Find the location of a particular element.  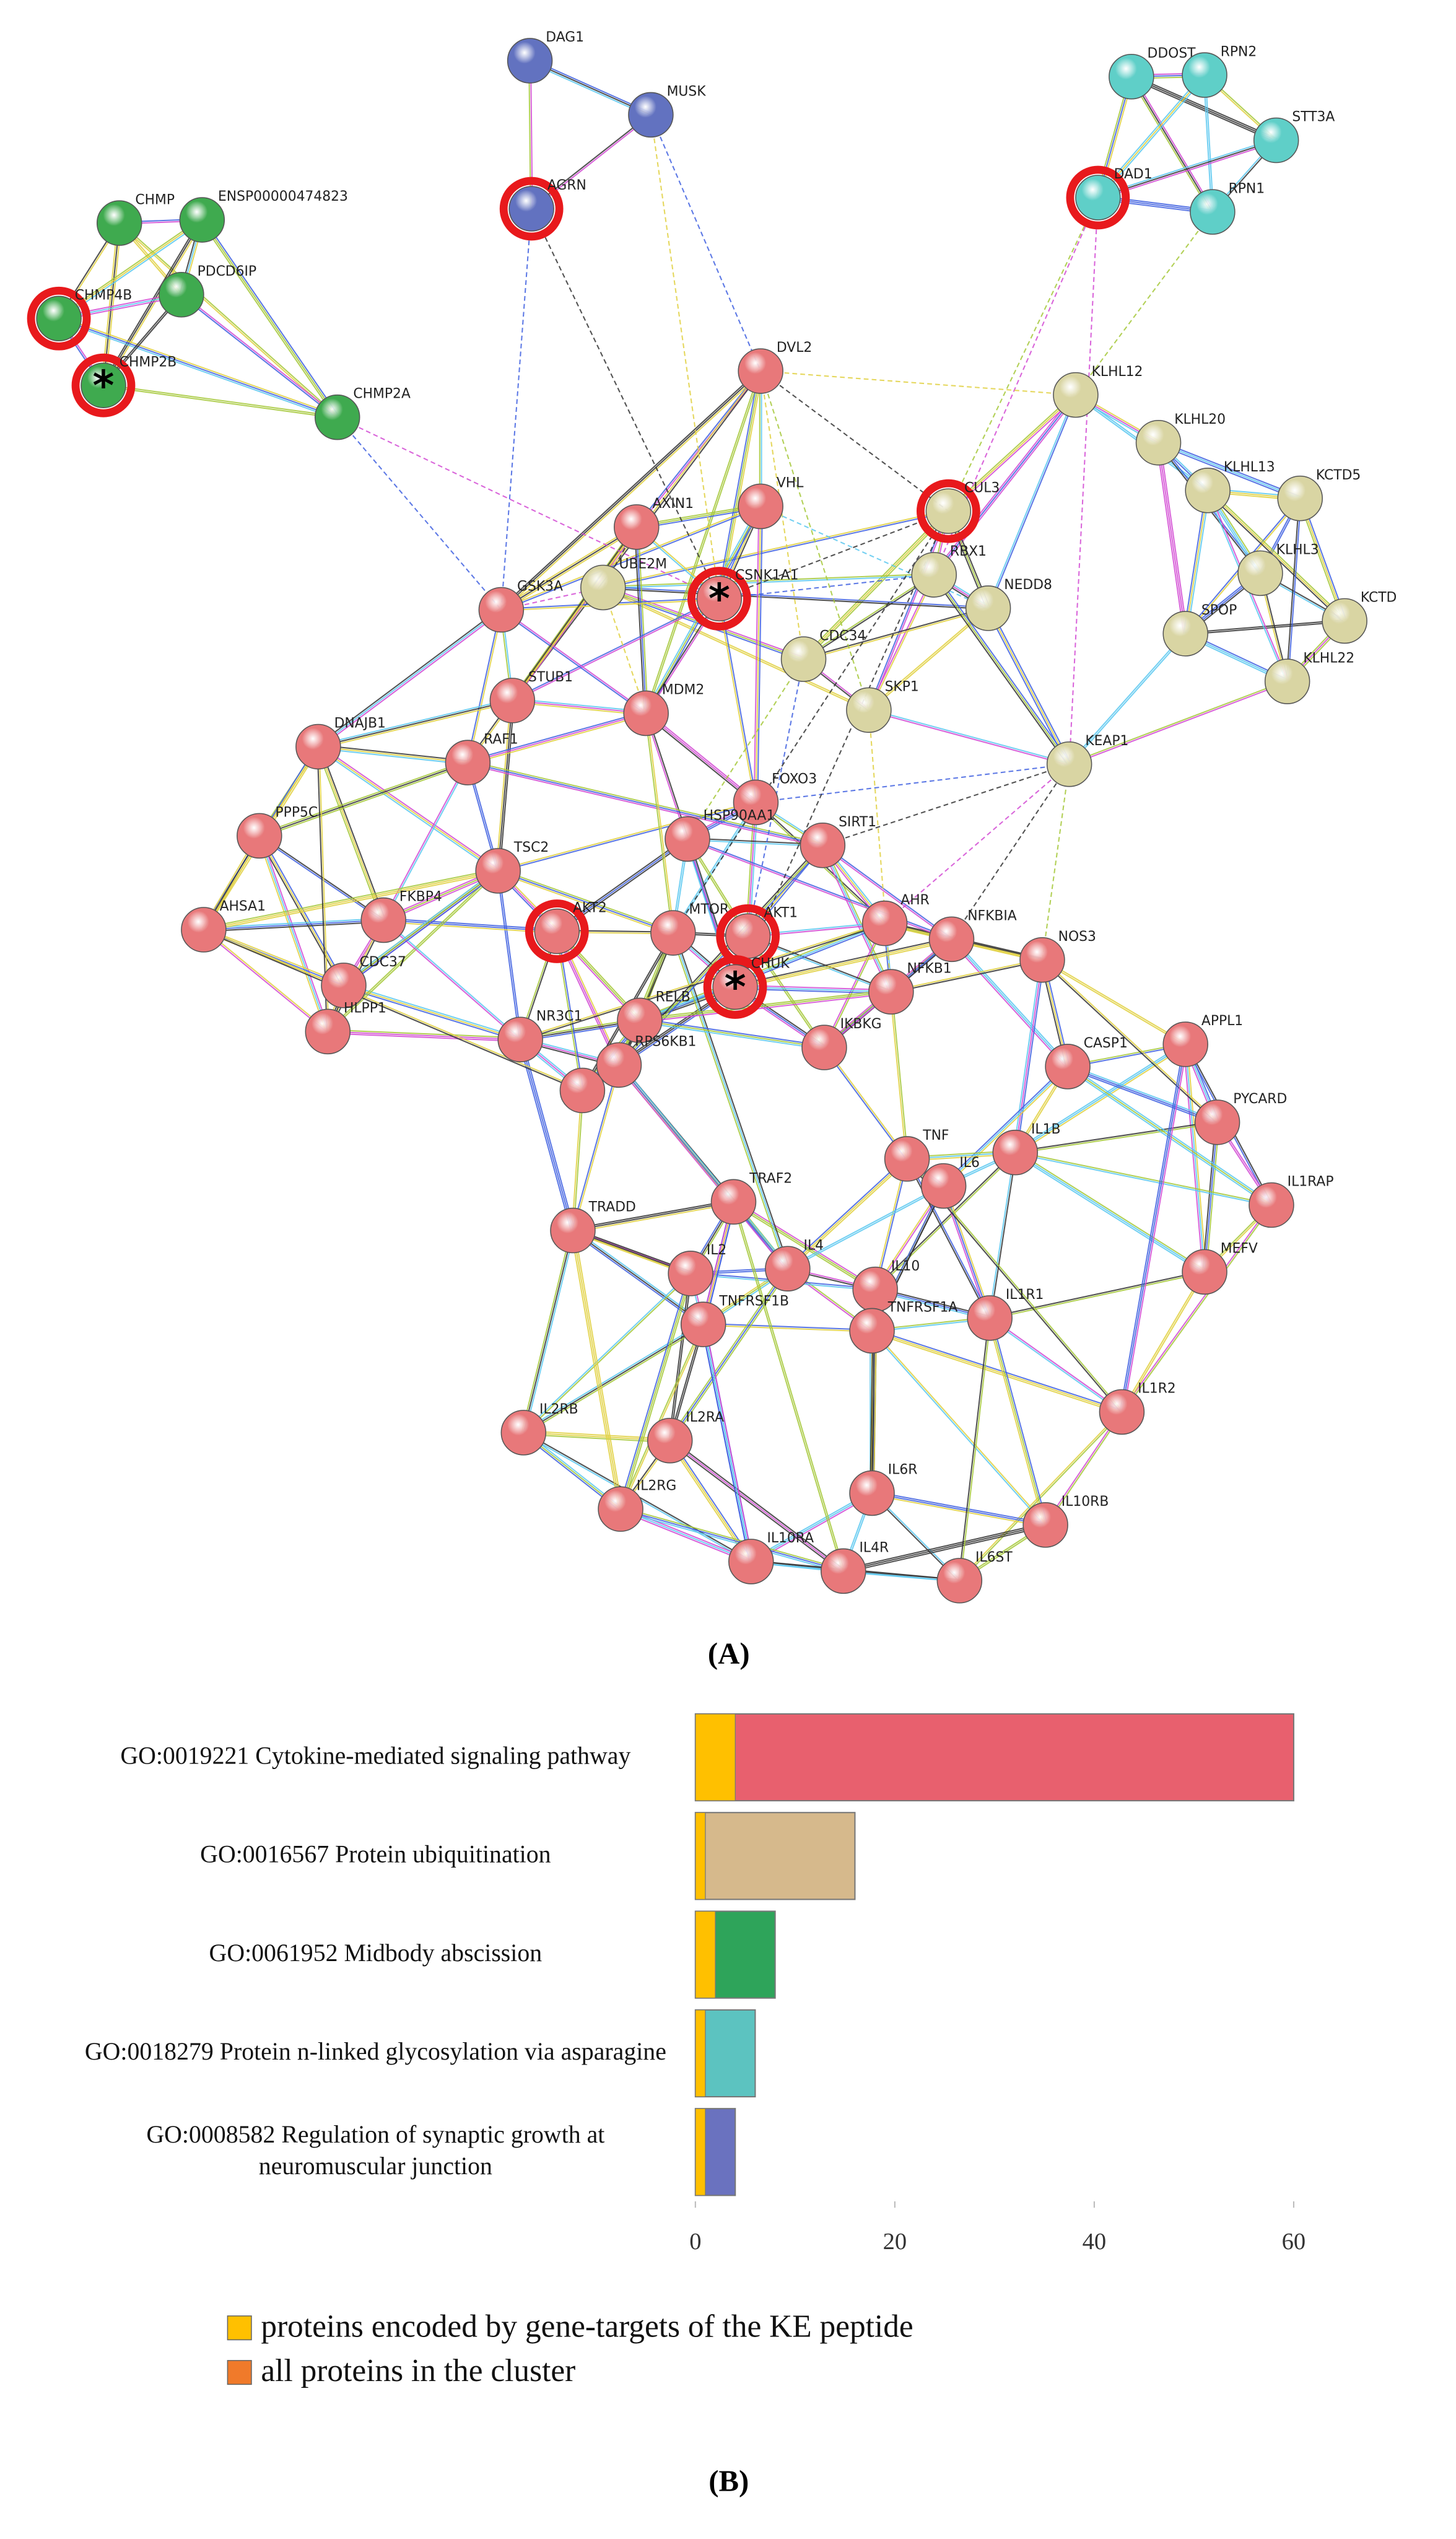

node-label: KEAP1 is located at coordinates (1107, 741).